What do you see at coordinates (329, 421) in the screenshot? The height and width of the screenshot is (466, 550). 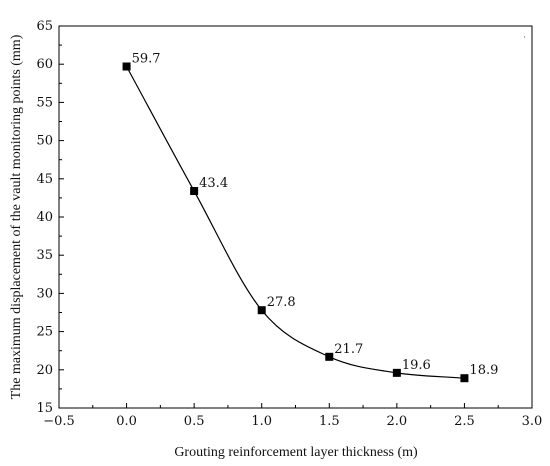 I see `x-tick-label: 1.5` at bounding box center [329, 421].